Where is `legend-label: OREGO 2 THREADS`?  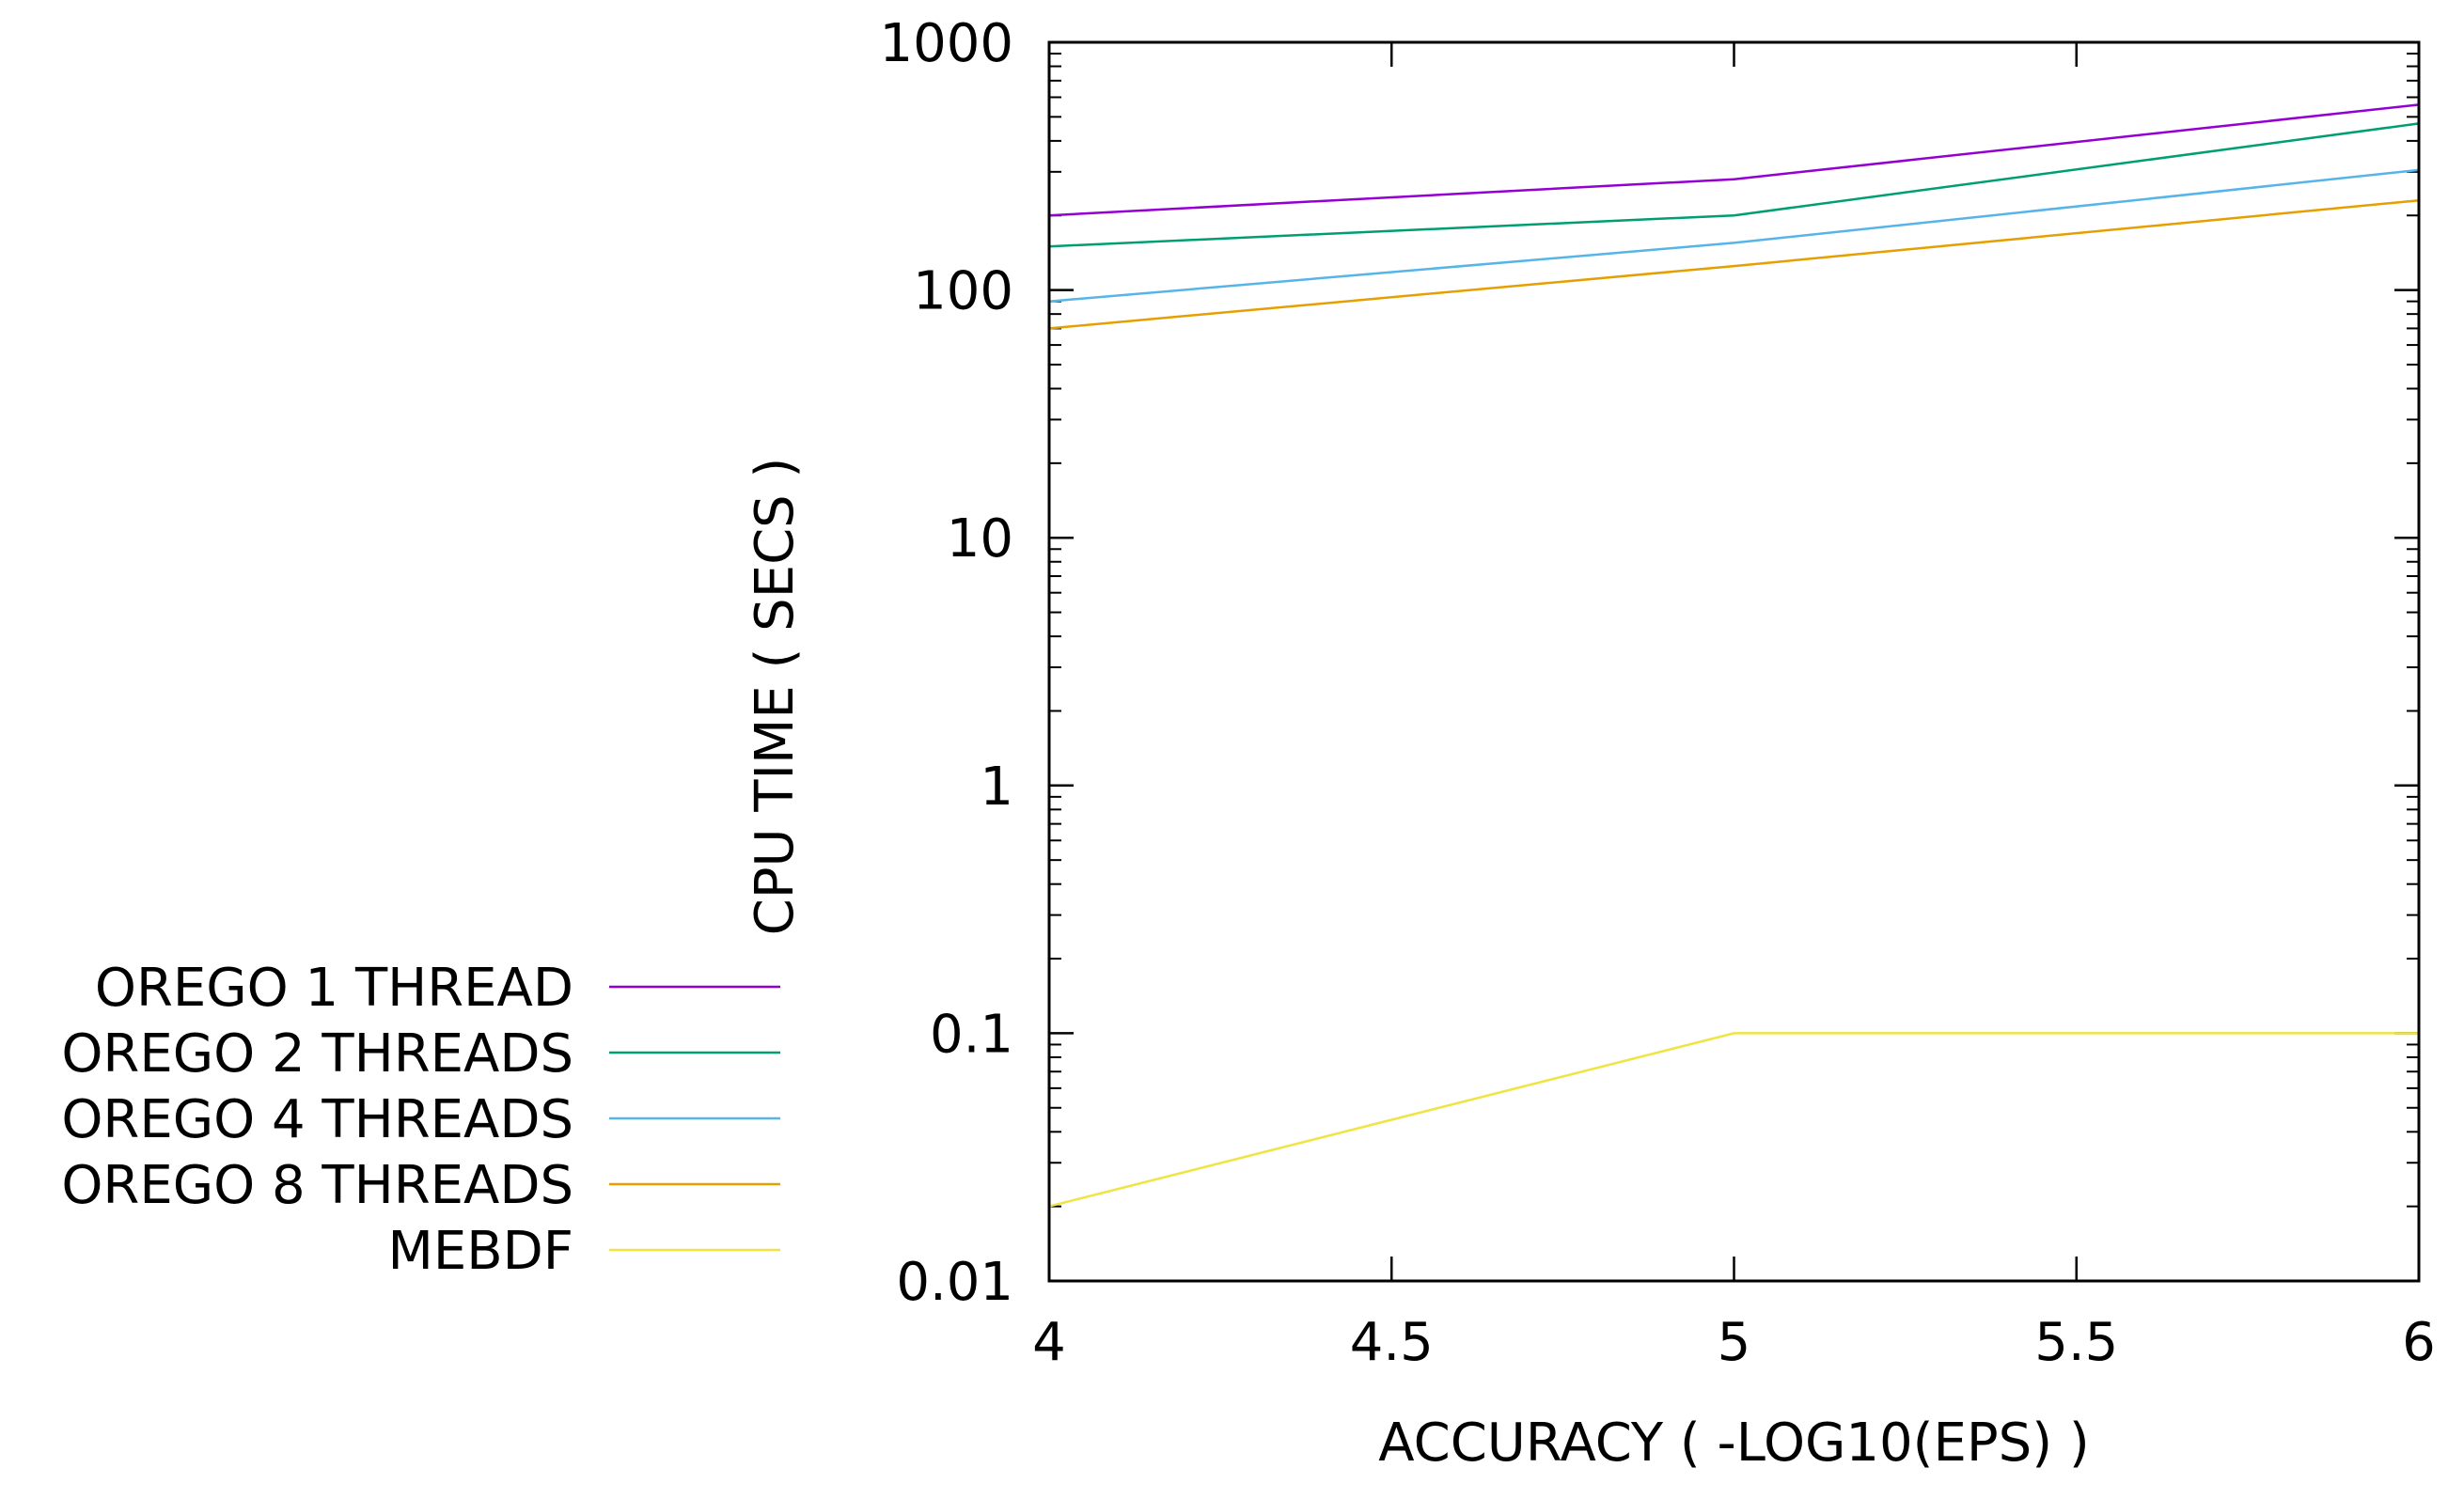
legend-label: OREGO 2 THREADS is located at coordinates (317, 1054).